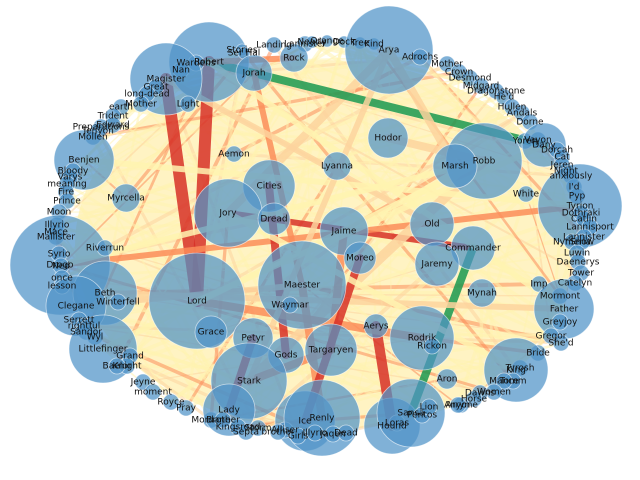 Image resolution: width=640 pixels, height=480 pixels. I want to click on node-label: Marsh, so click(454, 167).